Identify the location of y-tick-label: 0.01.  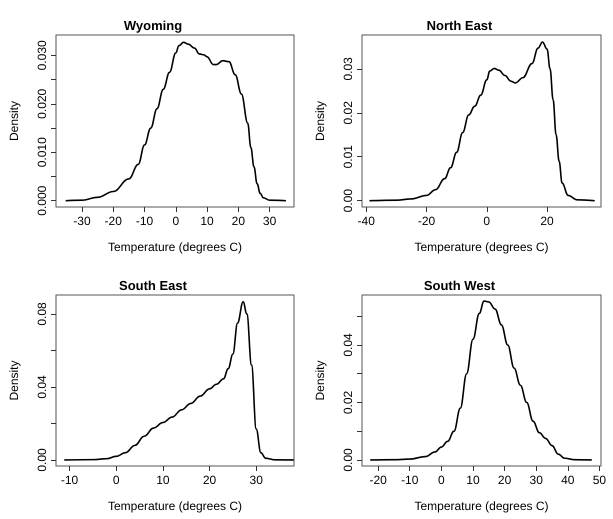
(348, 156).